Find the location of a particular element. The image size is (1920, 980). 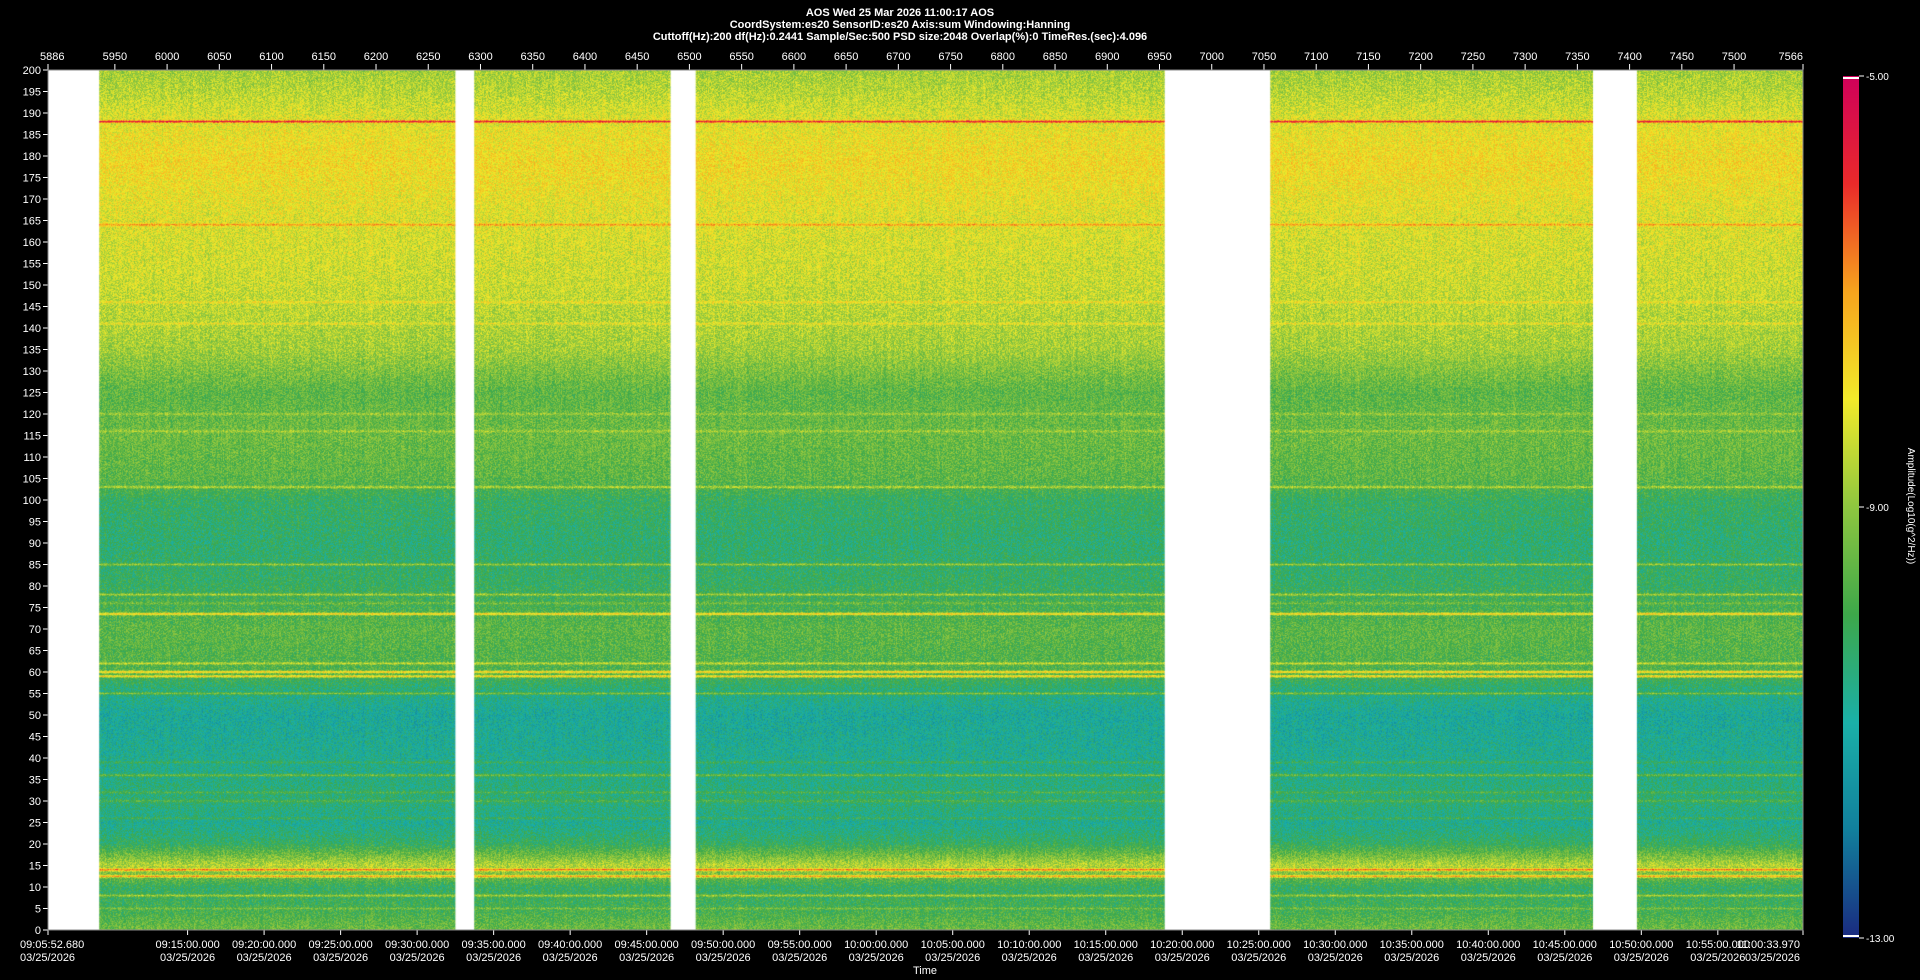

y-tick-label: 10 is located at coordinates (35, 888).